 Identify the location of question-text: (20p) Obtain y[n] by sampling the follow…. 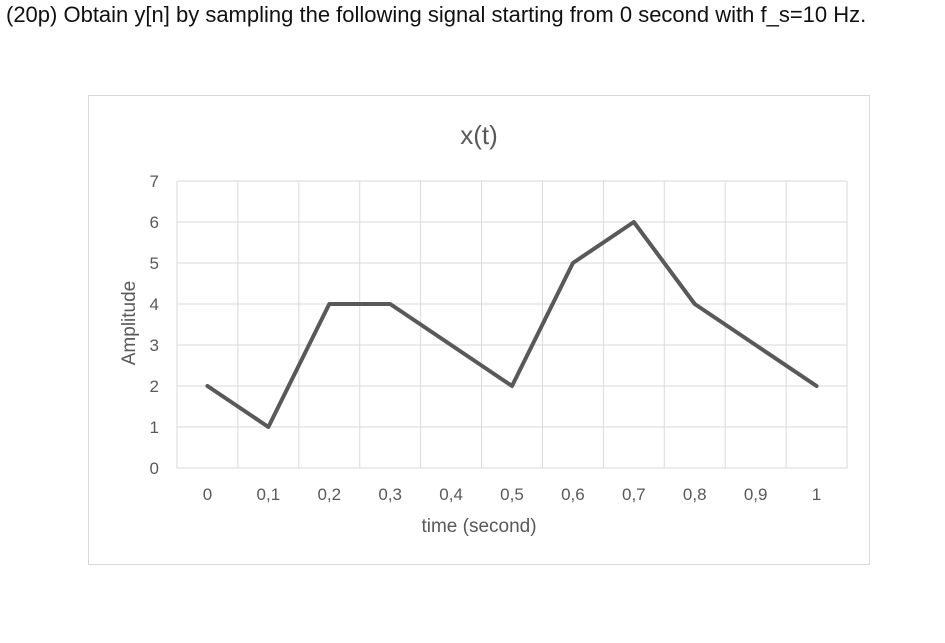
(436, 14).